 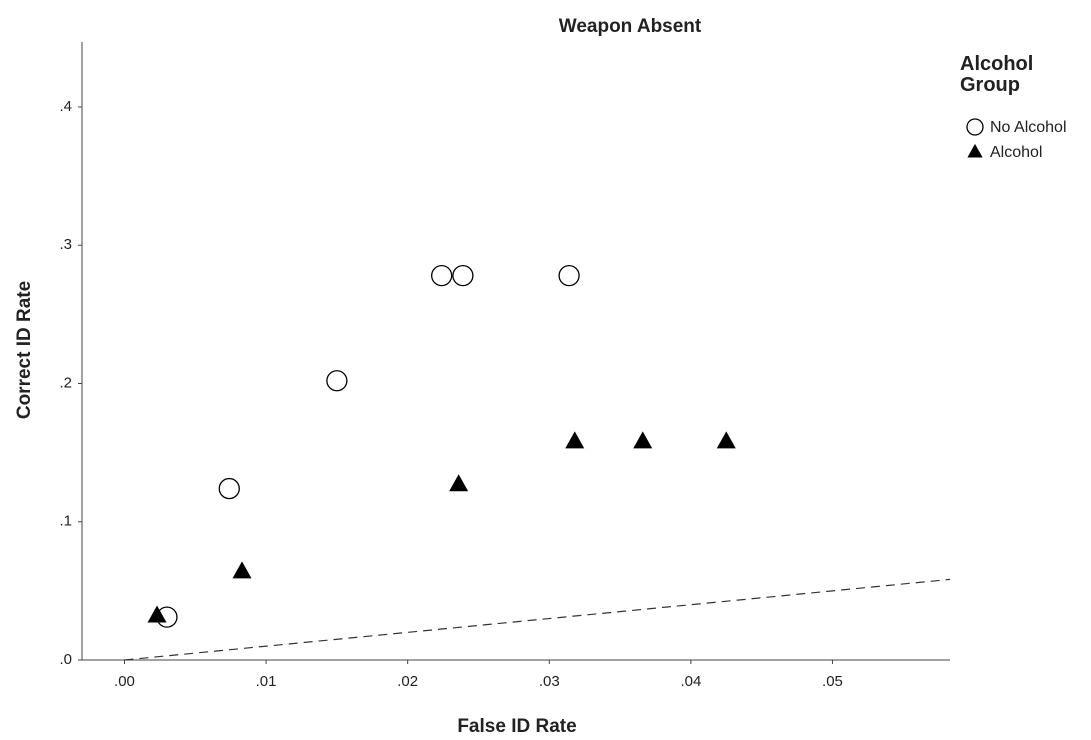 I want to click on y-tick-label: .4, so click(x=65, y=106).